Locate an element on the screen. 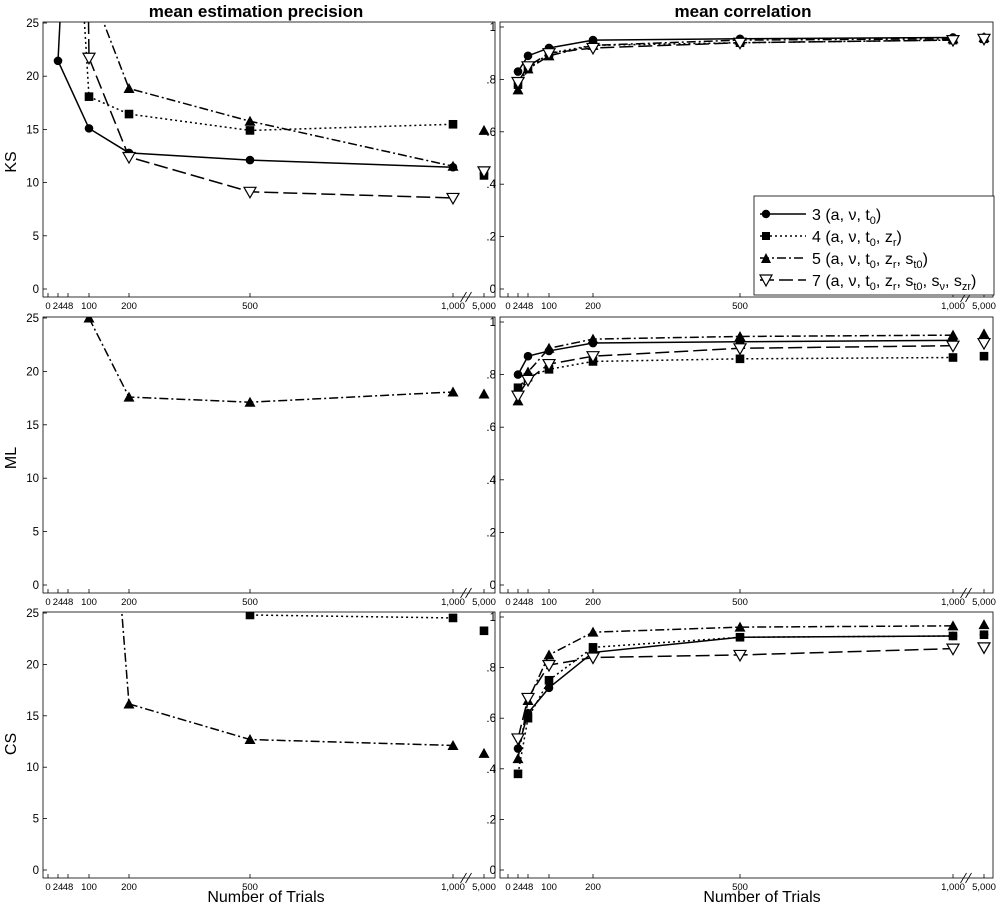  legend-item-7: 7 (a, ν, t0, zr, st0, sν, szr) is located at coordinates (867, 283).